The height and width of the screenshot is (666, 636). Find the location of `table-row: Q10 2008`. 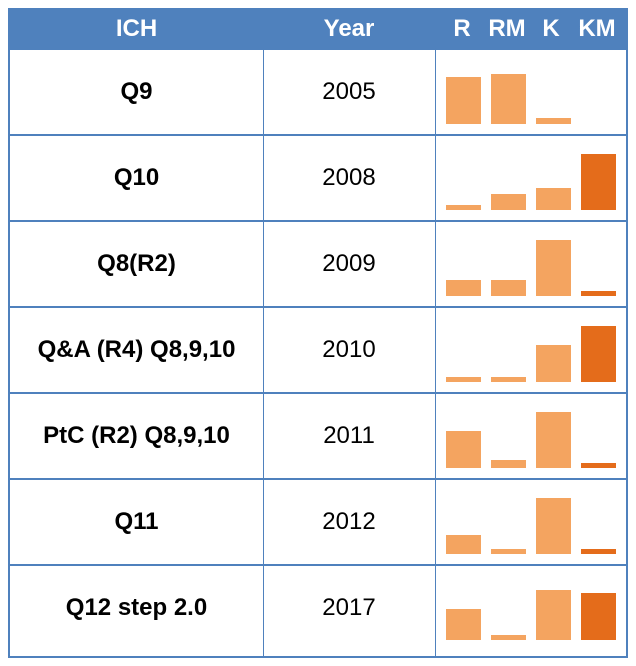

table-row: Q10 2008 is located at coordinates (318, 177).